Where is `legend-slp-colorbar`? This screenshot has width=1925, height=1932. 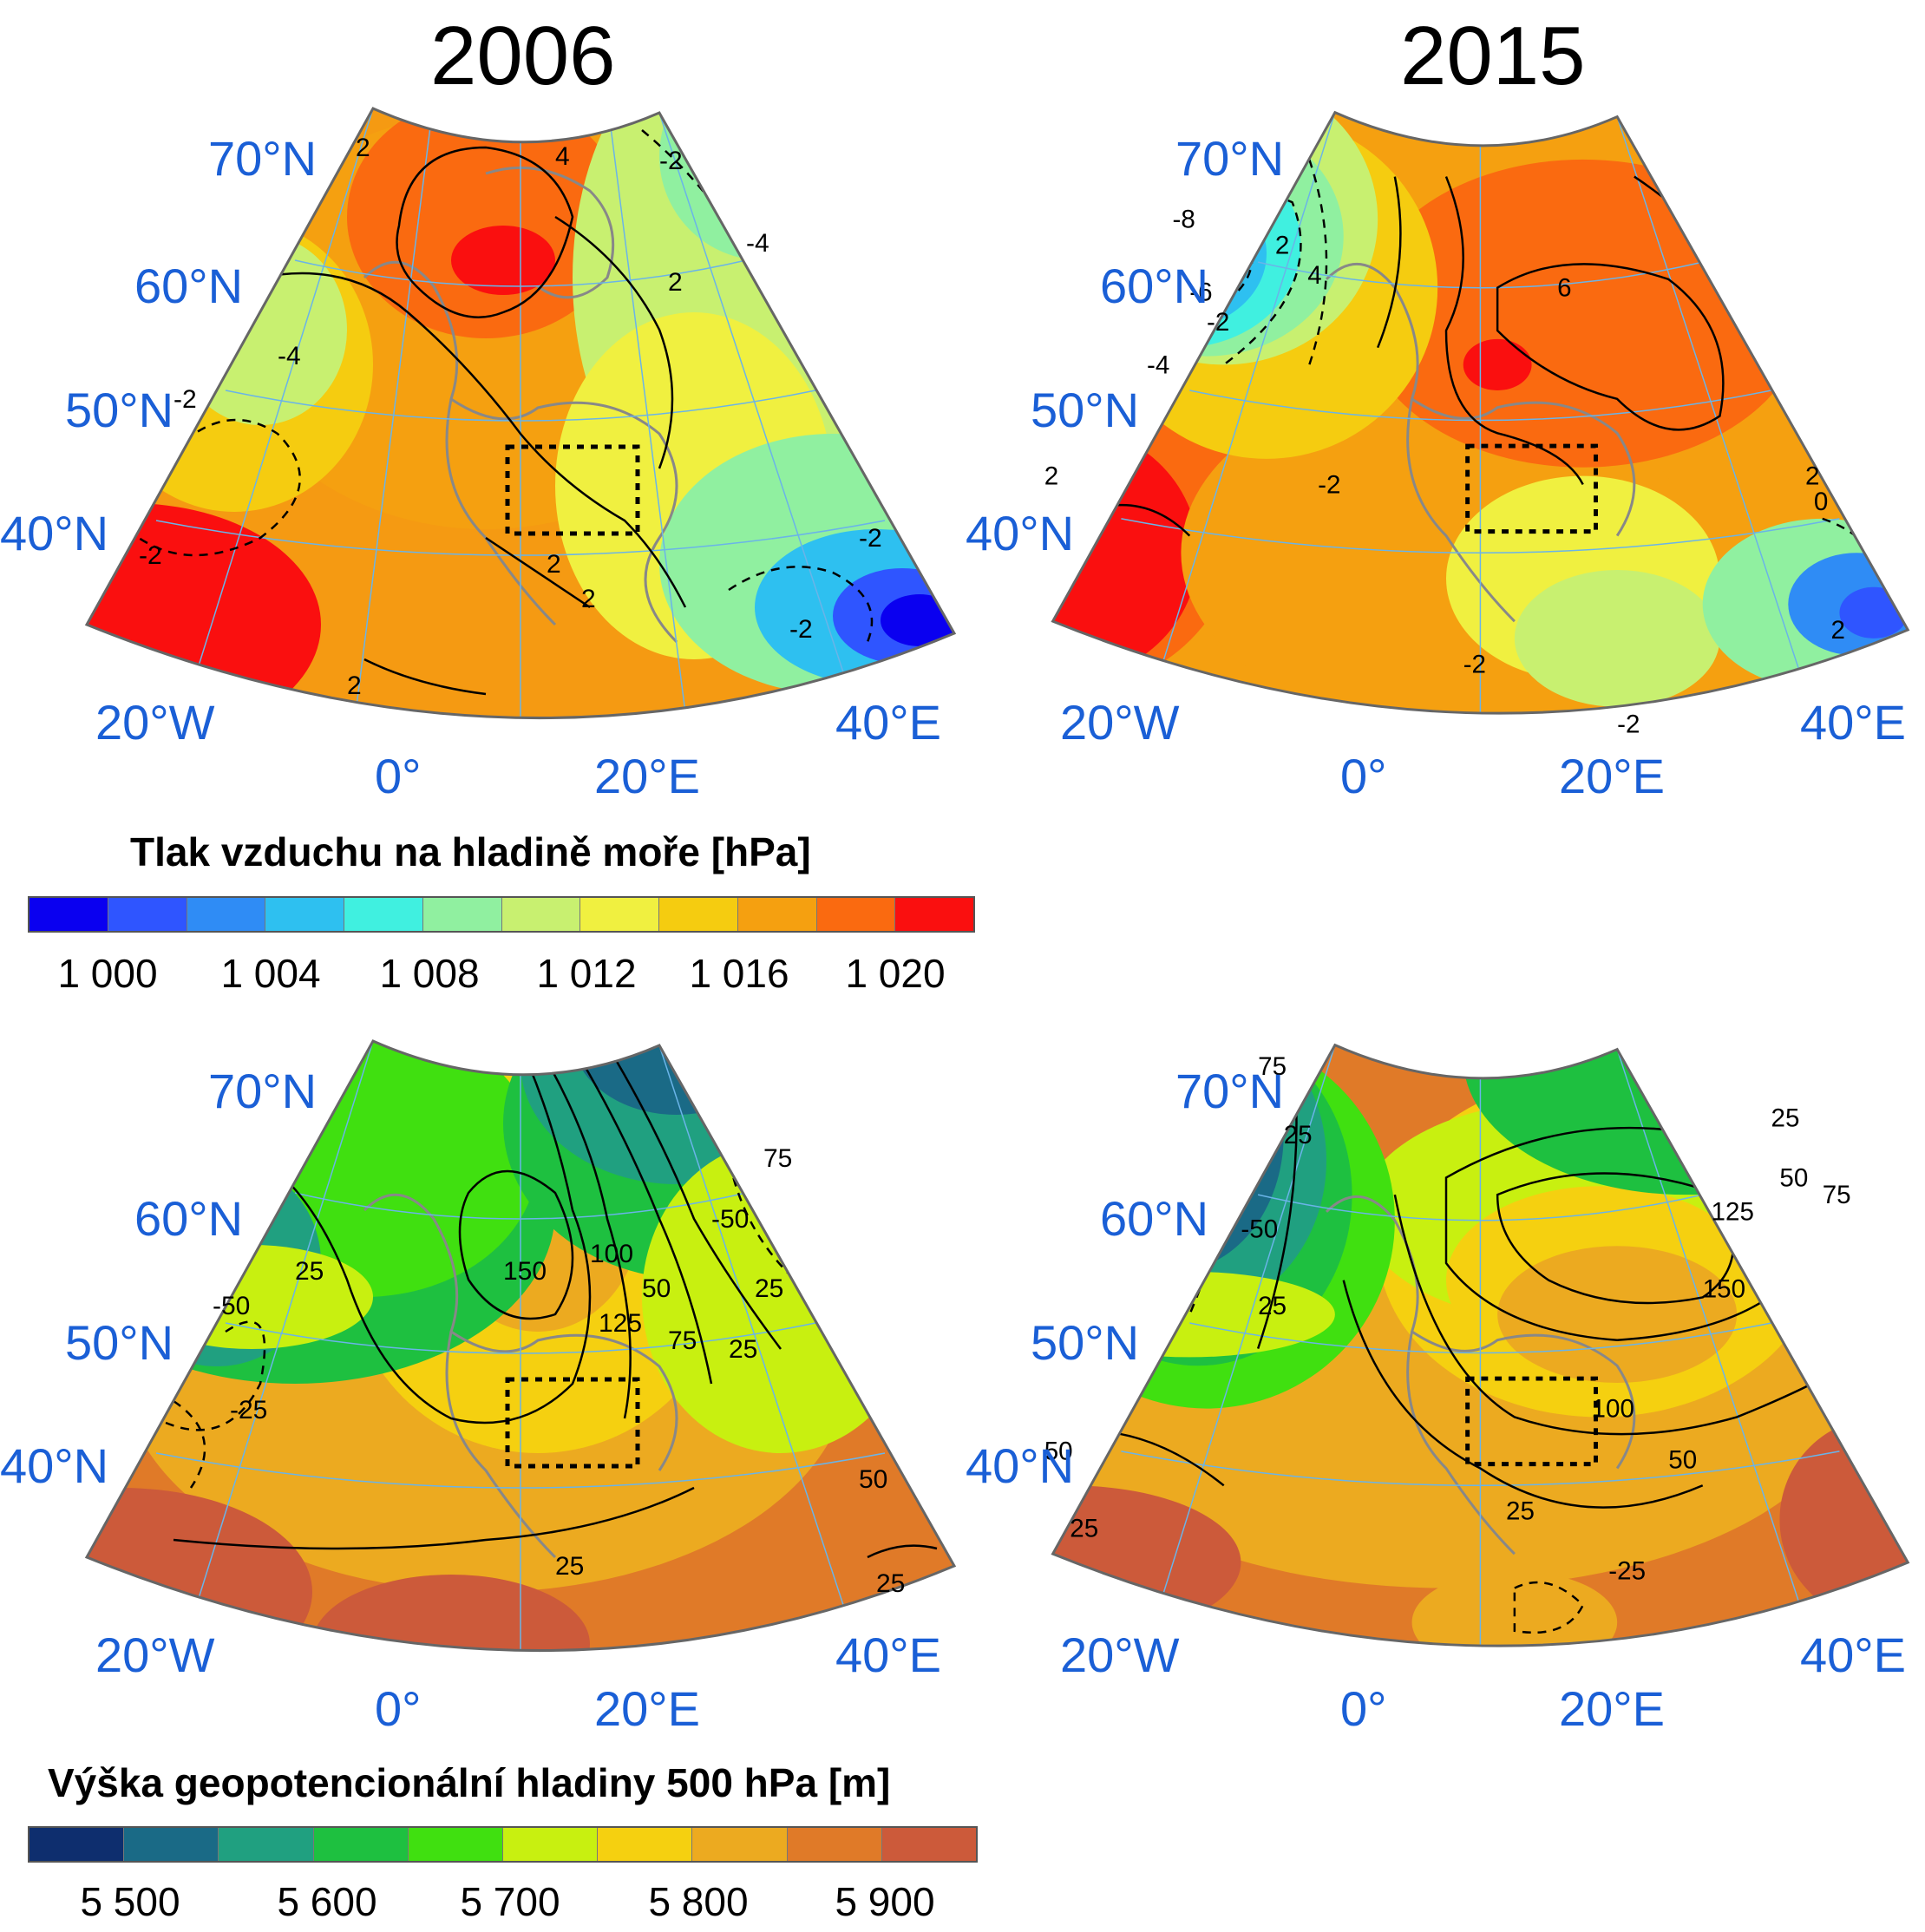 legend-slp-colorbar is located at coordinates (502, 914).